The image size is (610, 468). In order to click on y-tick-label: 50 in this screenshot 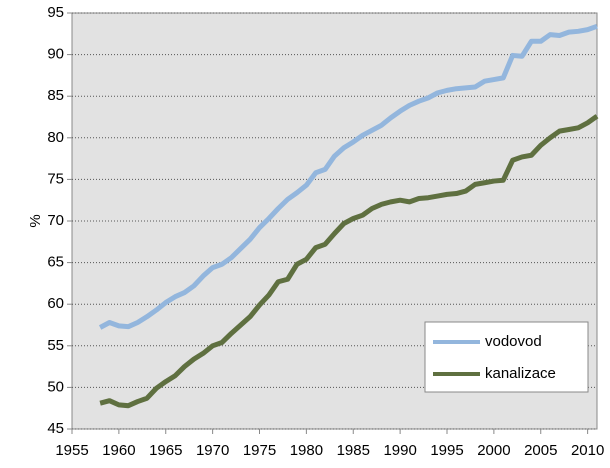, I will do `click(55, 386)`.